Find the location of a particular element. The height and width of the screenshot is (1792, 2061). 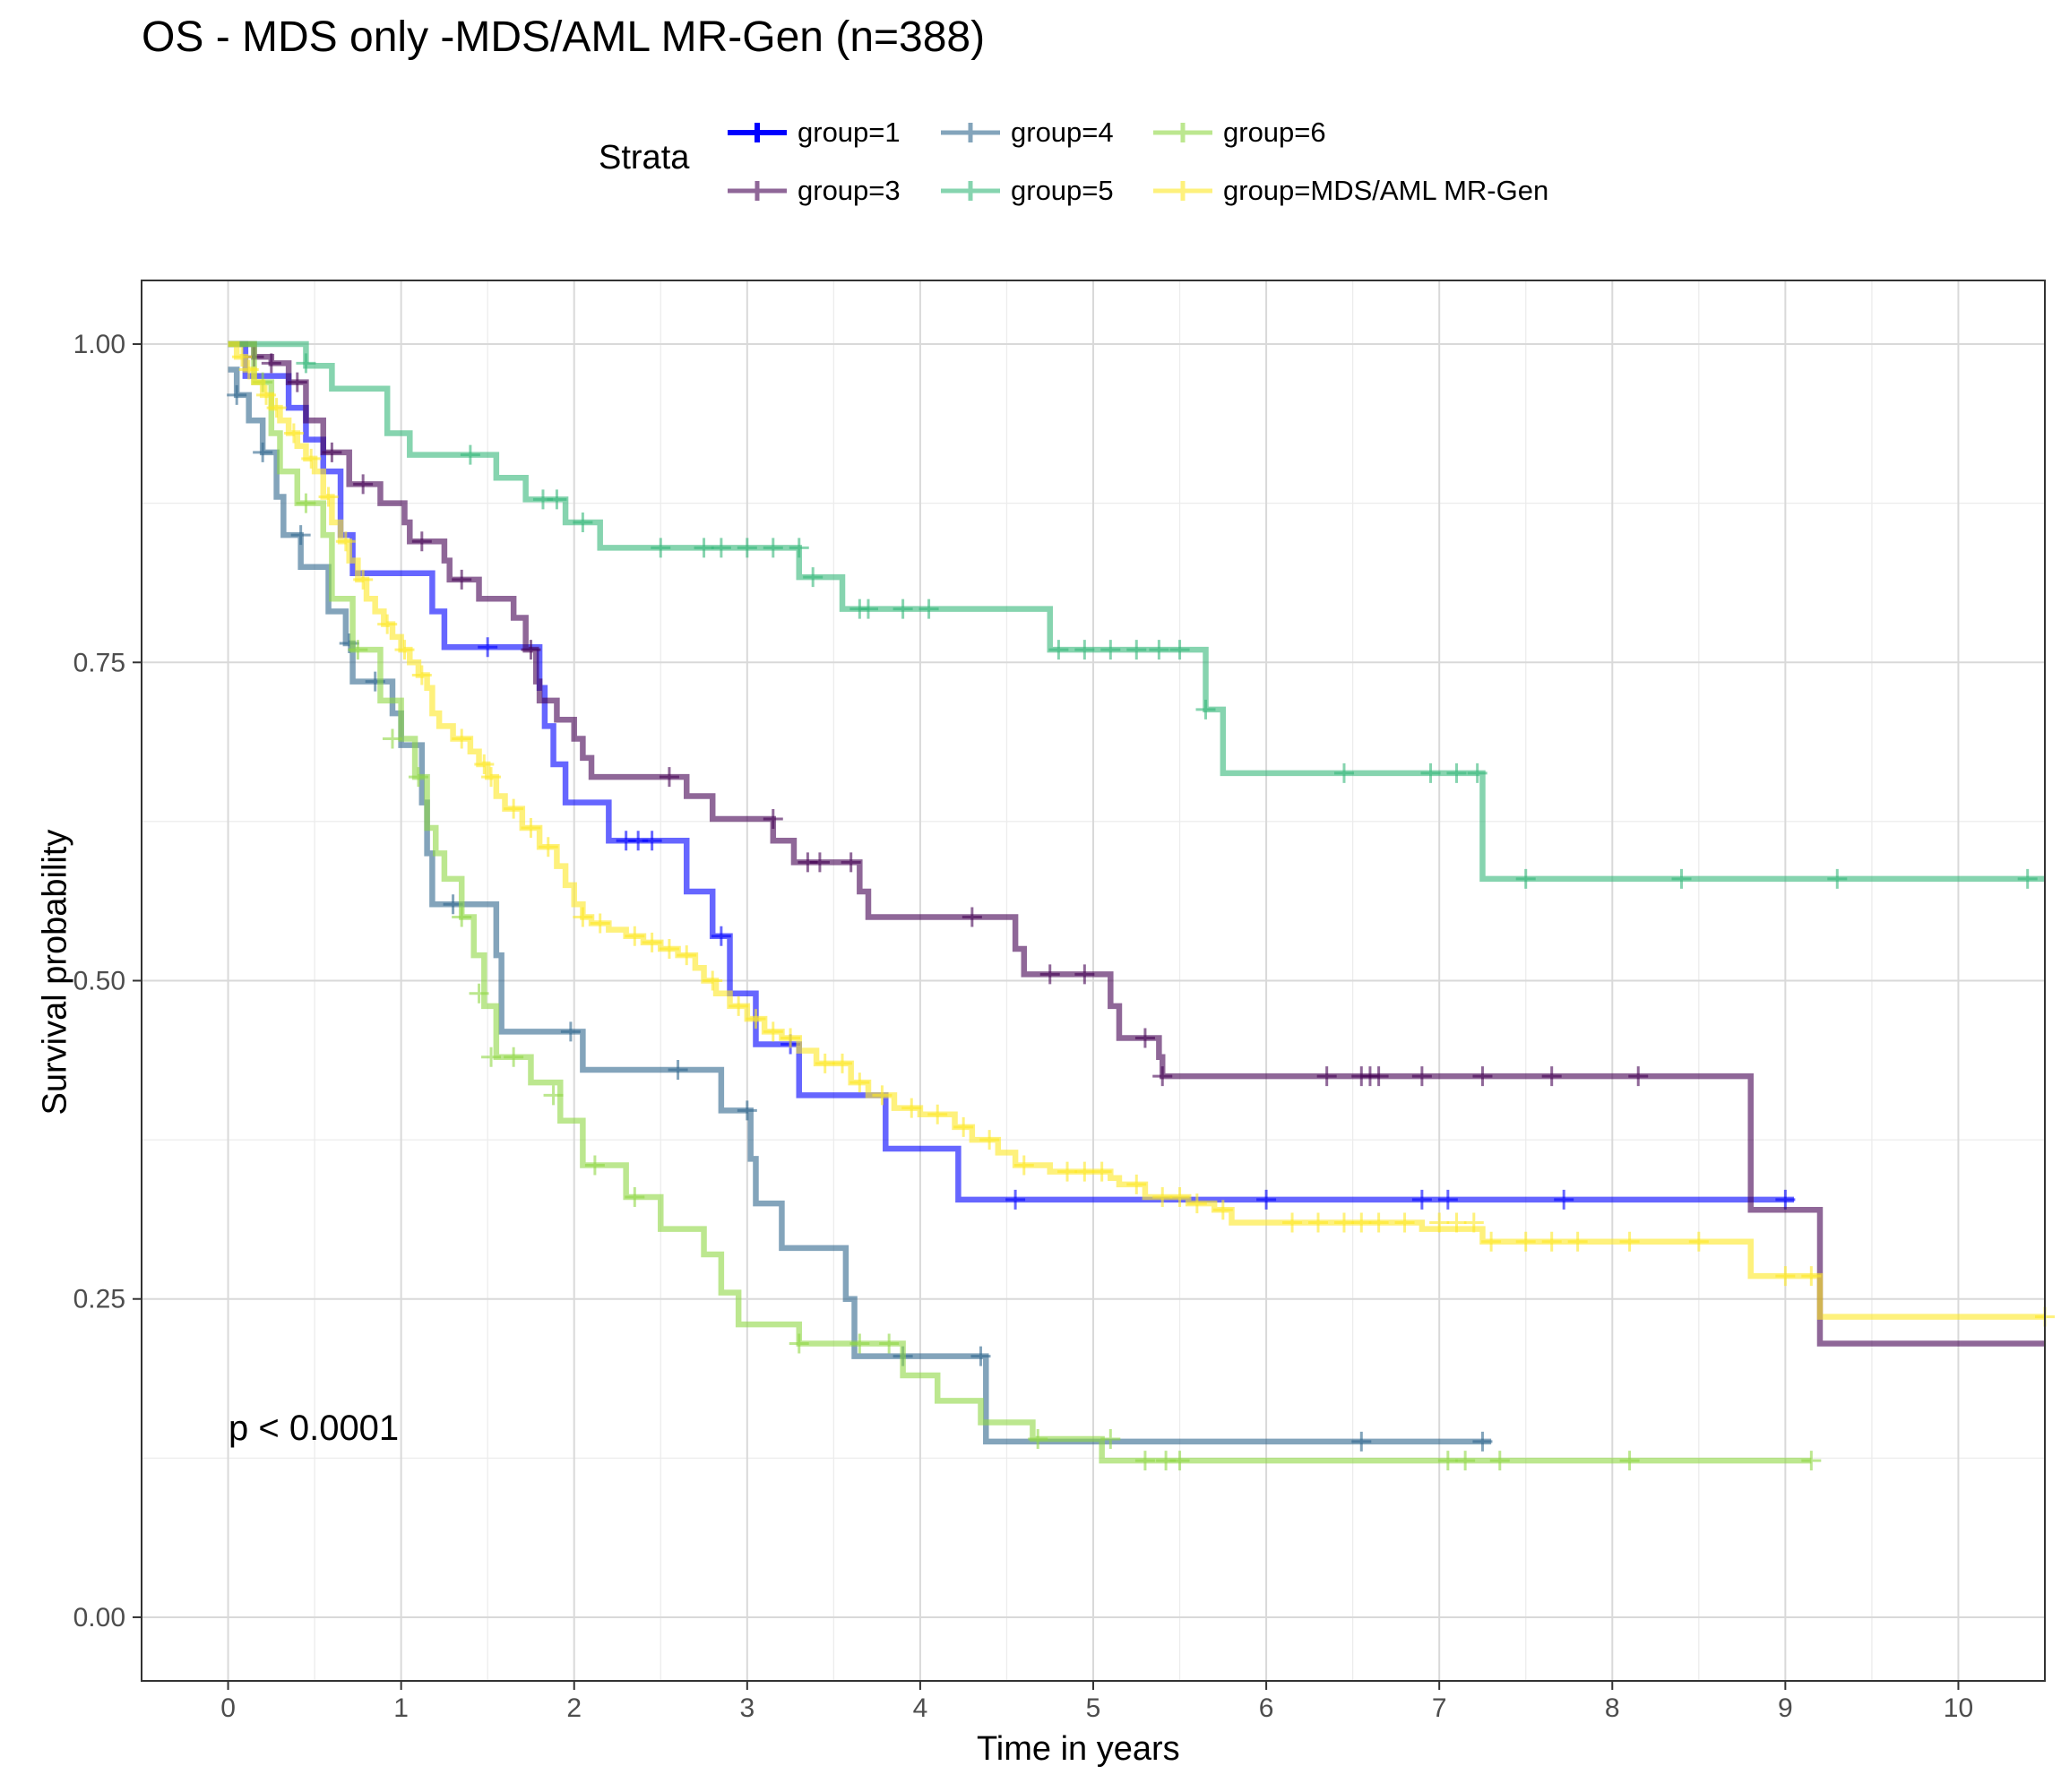

p-value-annotation: p < 0.0001 is located at coordinates (314, 1428).